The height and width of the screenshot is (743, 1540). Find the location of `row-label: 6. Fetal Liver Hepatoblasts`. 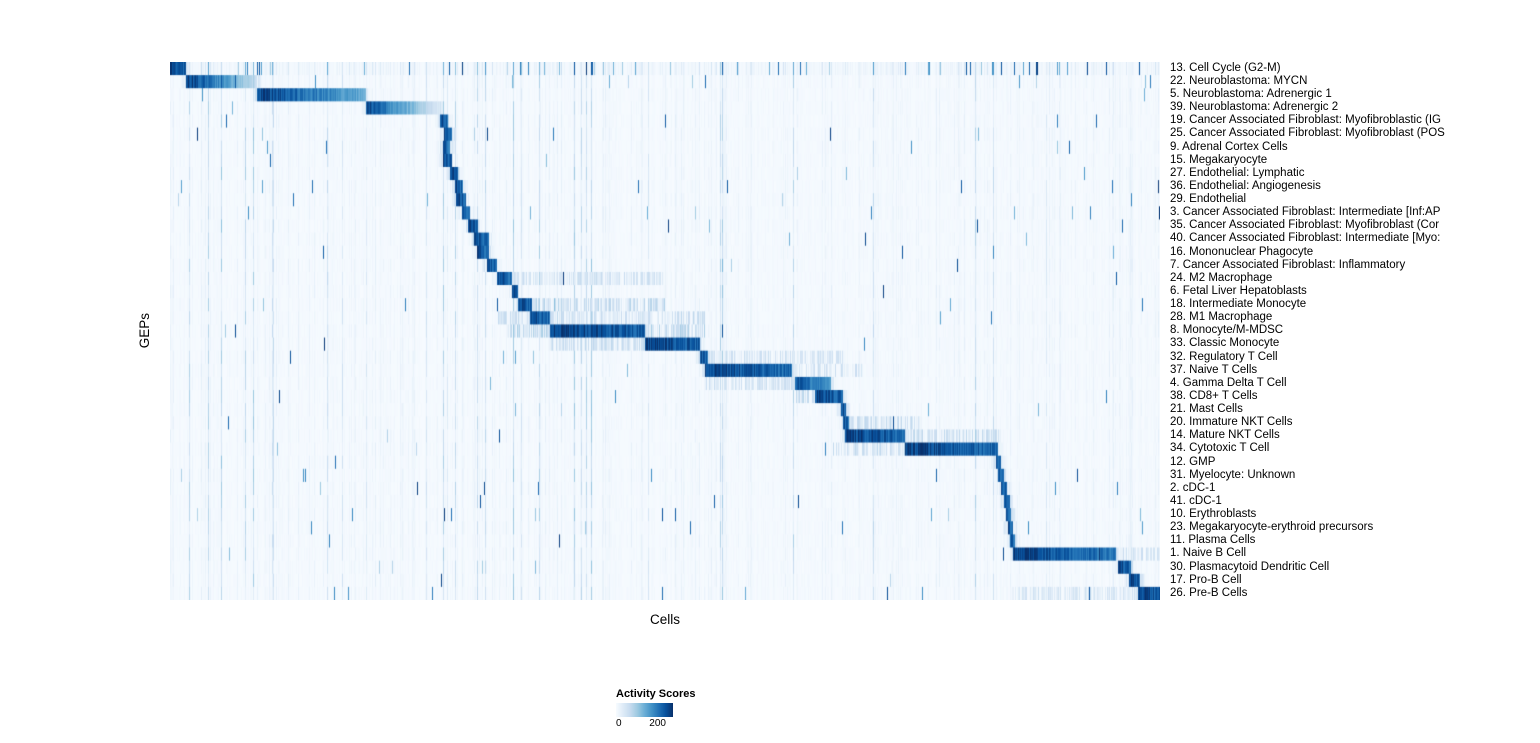

row-label: 6. Fetal Liver Hepatoblasts is located at coordinates (1238, 290).